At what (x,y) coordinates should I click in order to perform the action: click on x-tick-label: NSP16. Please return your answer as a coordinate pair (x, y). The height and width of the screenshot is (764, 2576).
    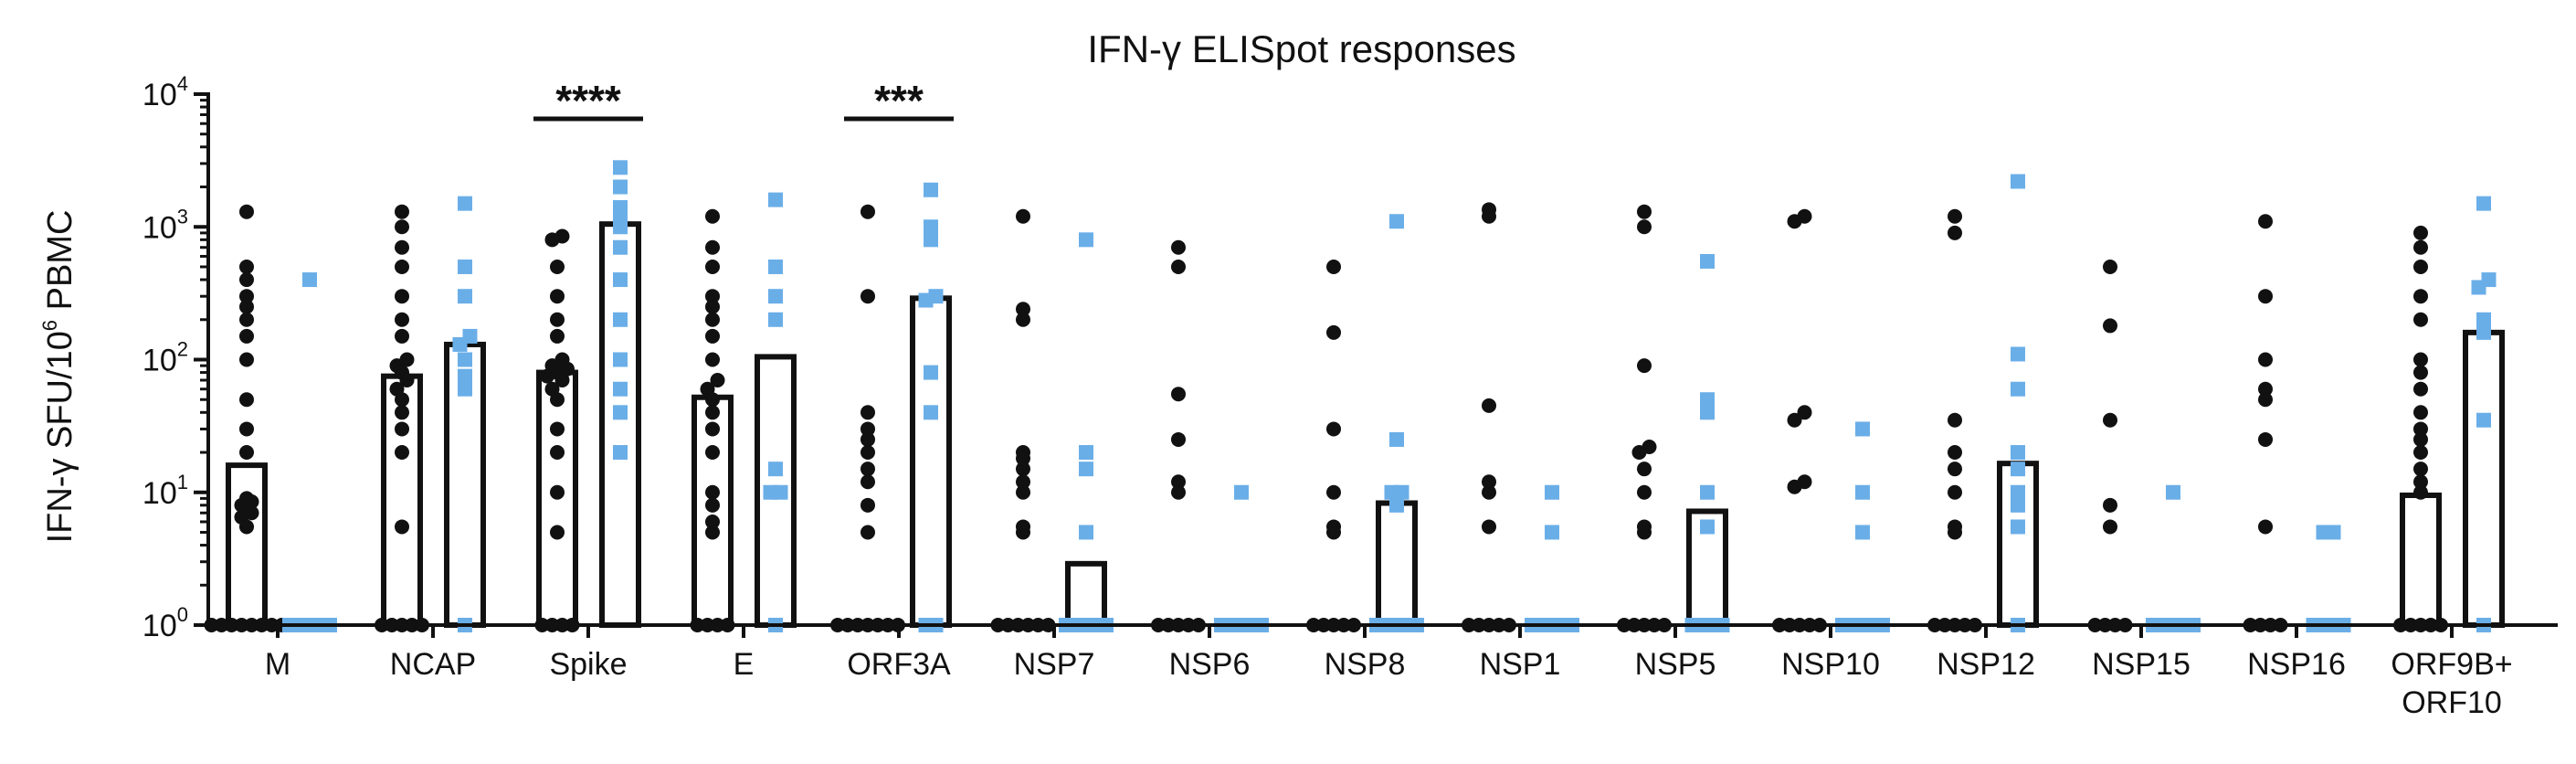
    Looking at the image, I should click on (2296, 664).